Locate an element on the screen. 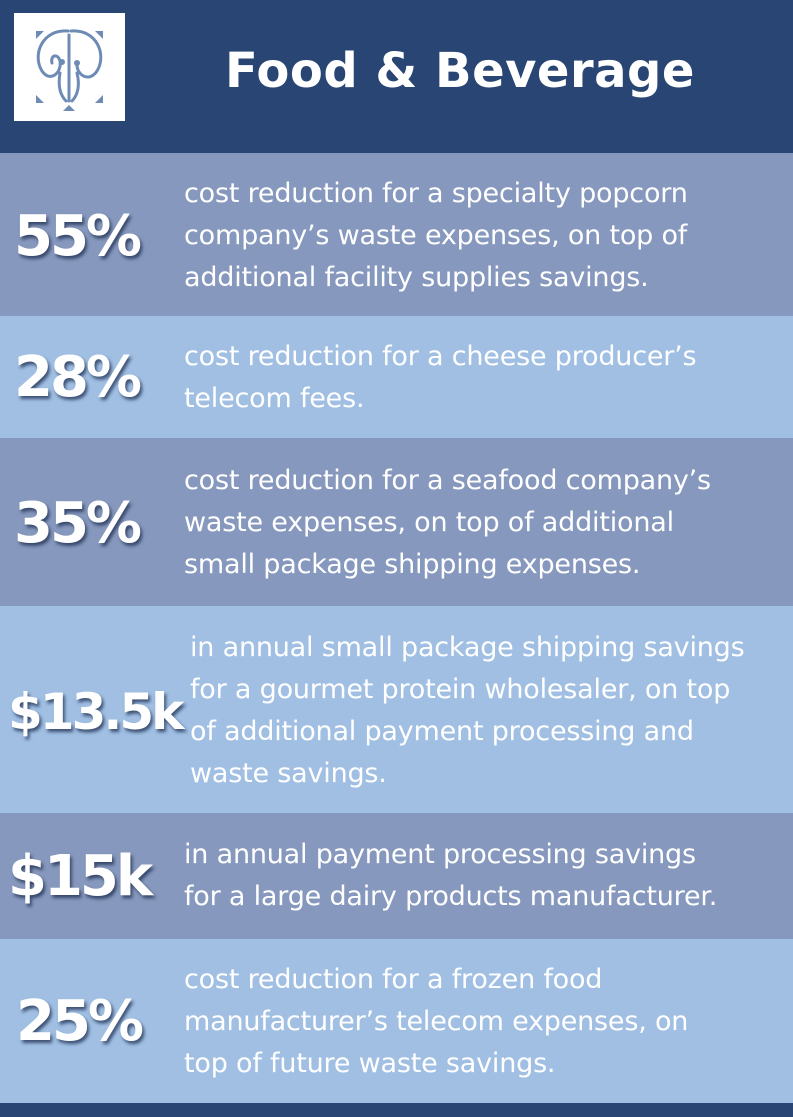 The image size is (793, 1117). stat-value: $15k is located at coordinates (80, 876).